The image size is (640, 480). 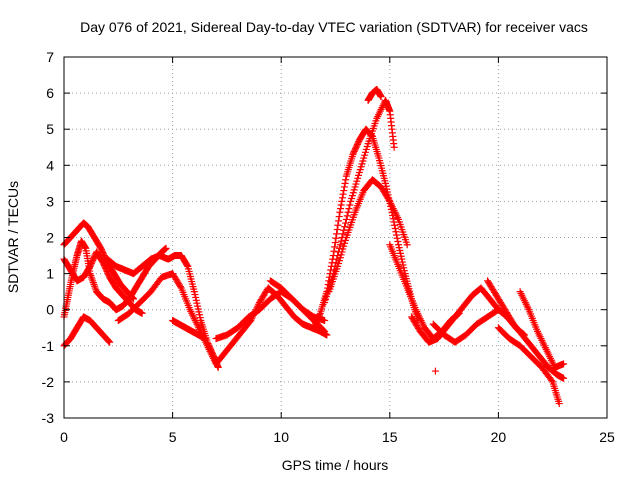 What do you see at coordinates (173, 437) in the screenshot?
I see `x-tick-label: 5` at bounding box center [173, 437].